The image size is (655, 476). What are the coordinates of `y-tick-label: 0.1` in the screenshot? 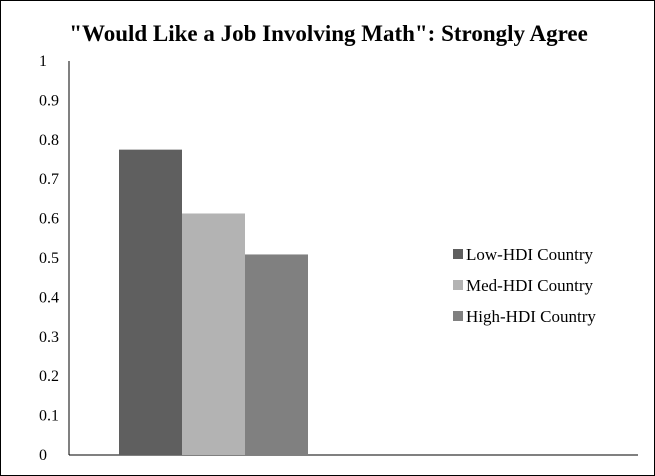 It's located at (49, 416).